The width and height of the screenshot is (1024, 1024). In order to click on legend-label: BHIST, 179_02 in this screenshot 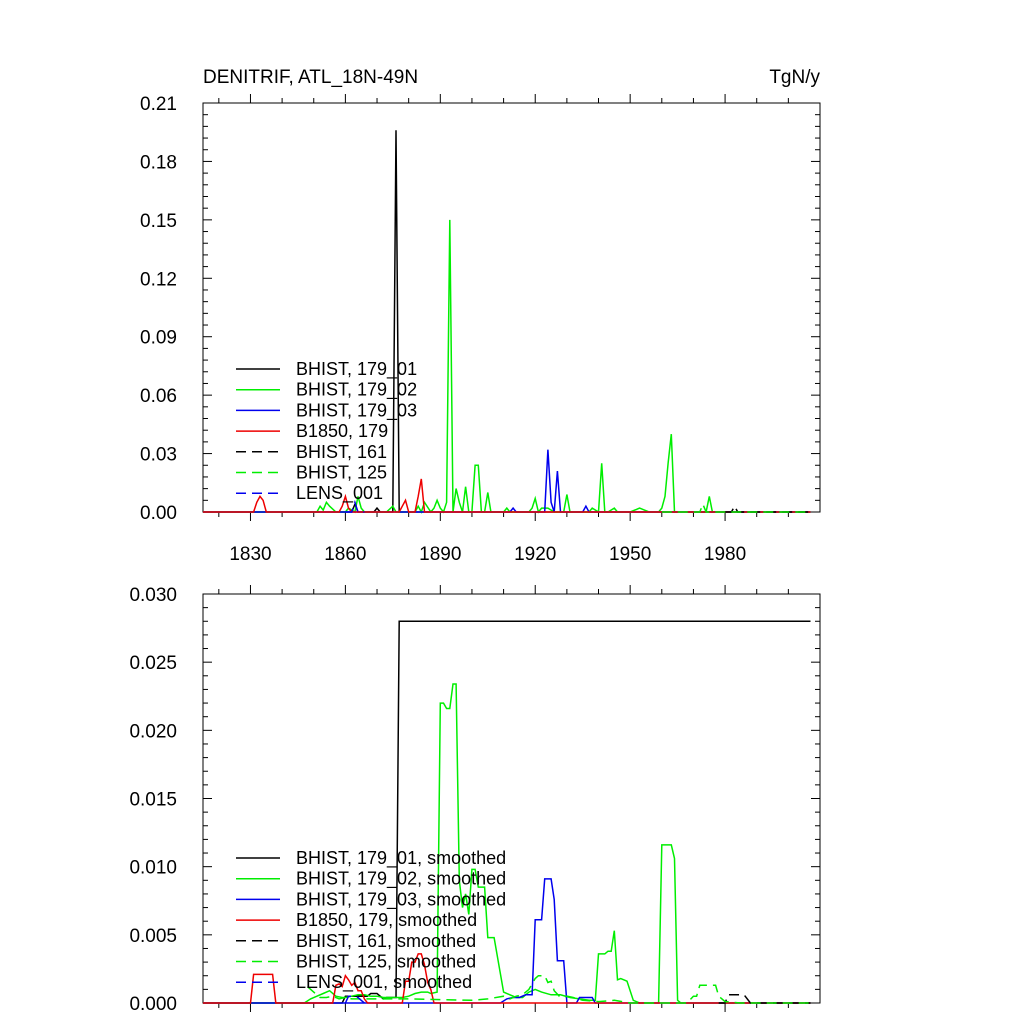, I will do `click(356, 390)`.